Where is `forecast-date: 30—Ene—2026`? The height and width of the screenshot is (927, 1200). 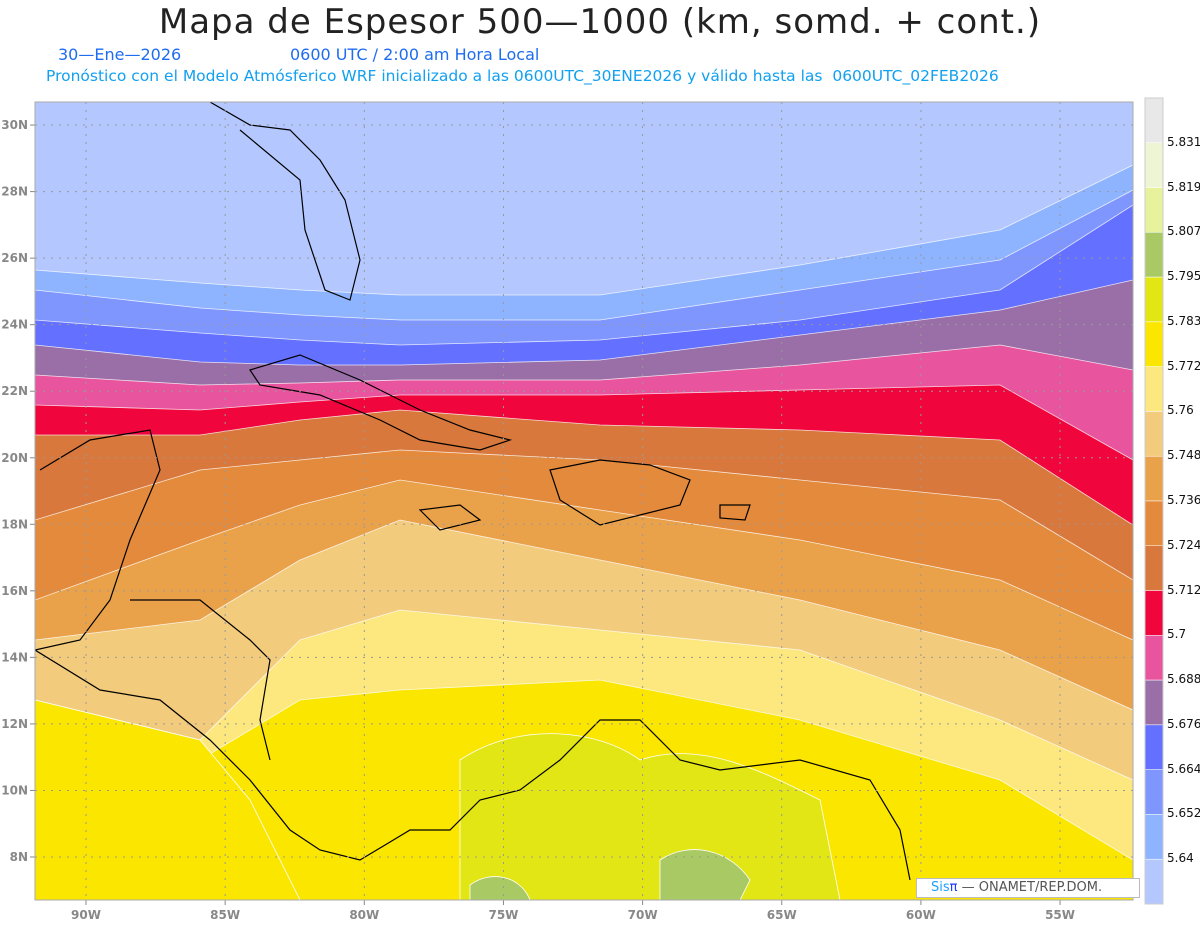
forecast-date: 30—Ene—2026 is located at coordinates (120, 54).